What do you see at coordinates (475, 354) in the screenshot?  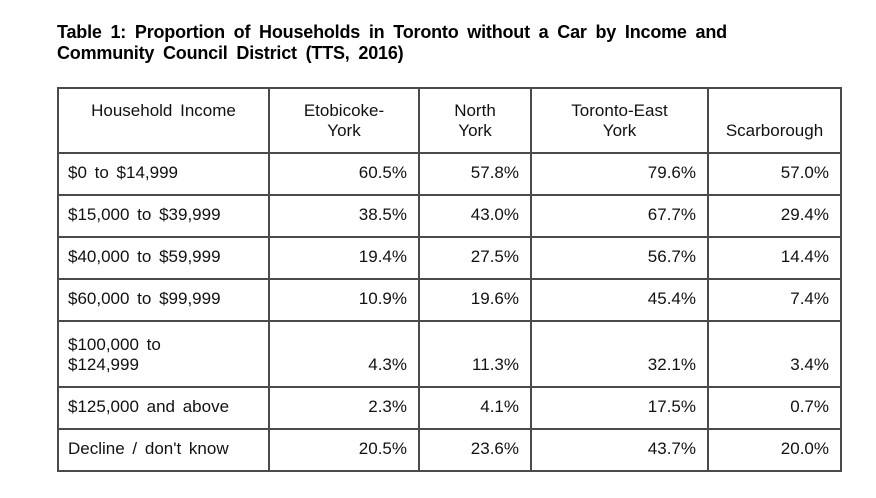 I see `value-cell: 11.3%` at bounding box center [475, 354].